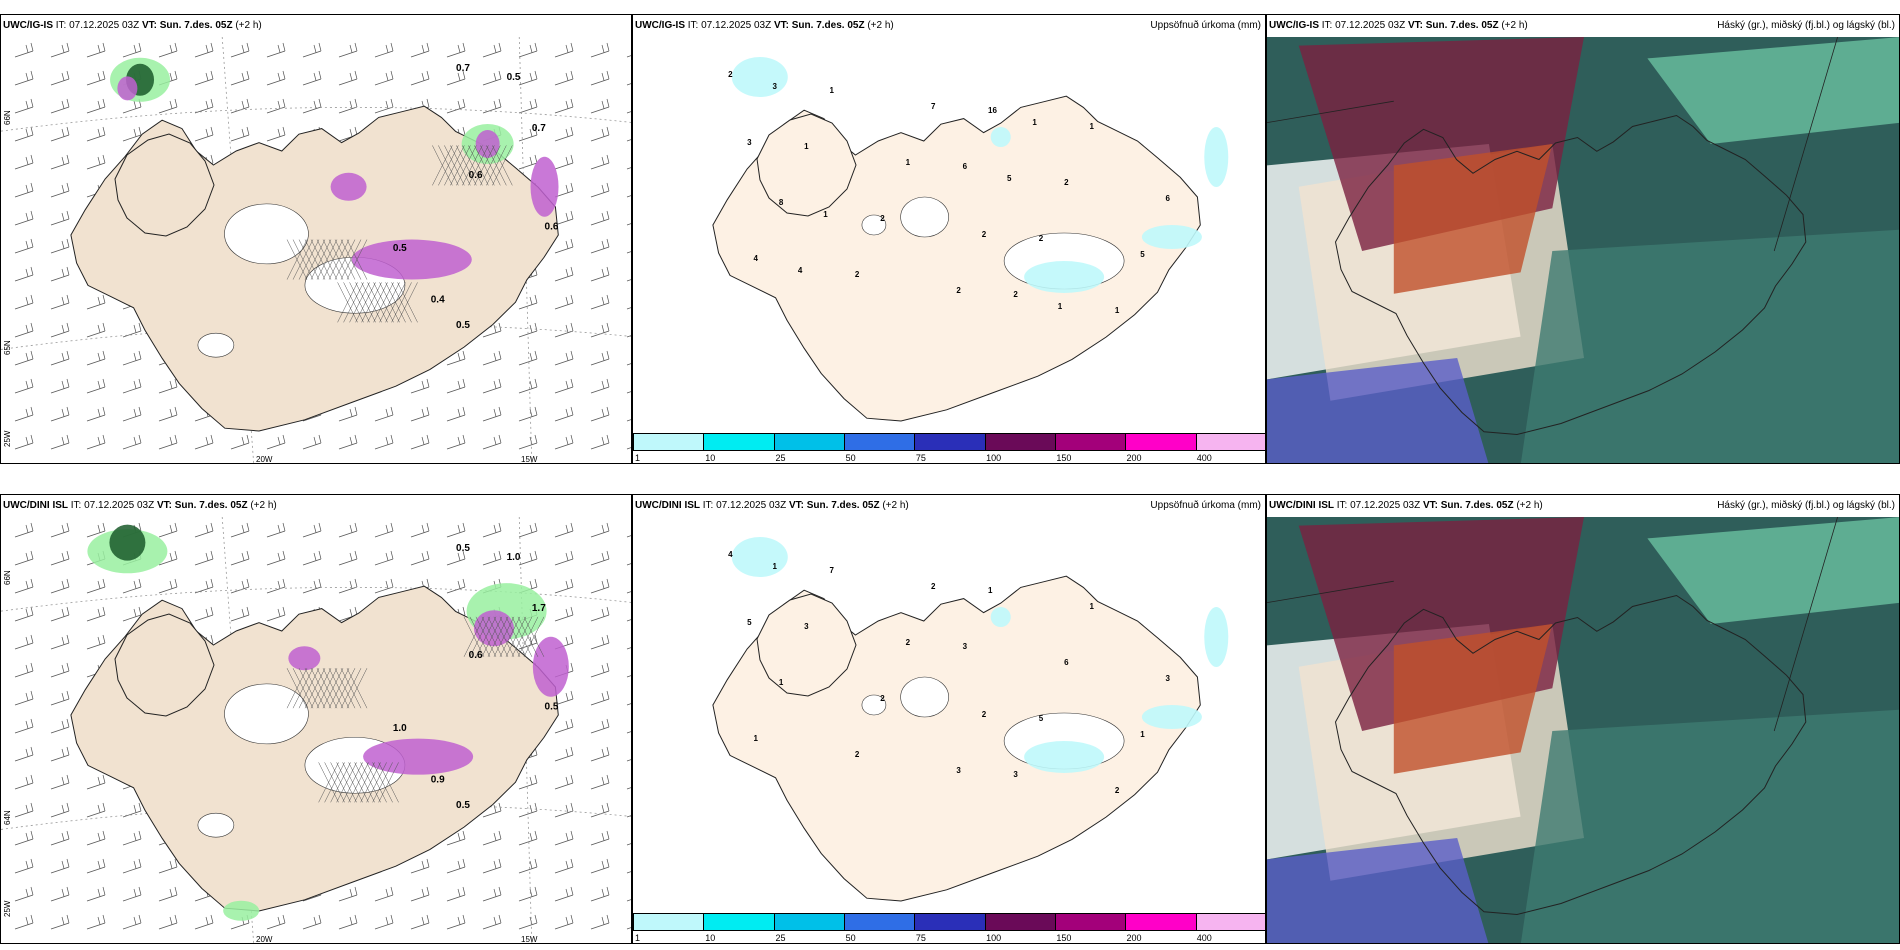 This screenshot has height=950, width=1900. What do you see at coordinates (755, 258) in the screenshot?
I see `precip-value-label: 4` at bounding box center [755, 258].